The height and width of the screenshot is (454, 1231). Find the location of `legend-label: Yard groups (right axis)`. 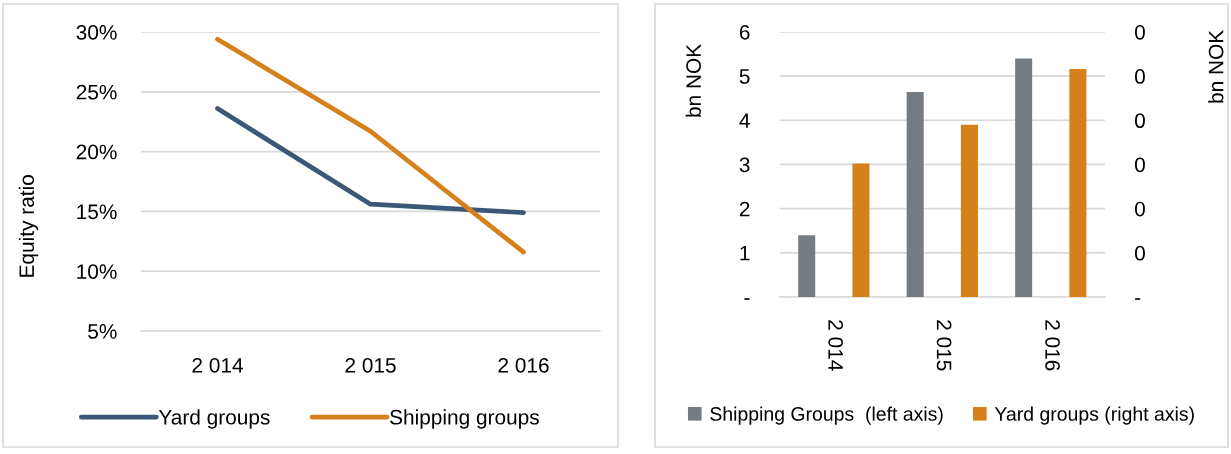

legend-label: Yard groups (right axis) is located at coordinates (1094, 415).